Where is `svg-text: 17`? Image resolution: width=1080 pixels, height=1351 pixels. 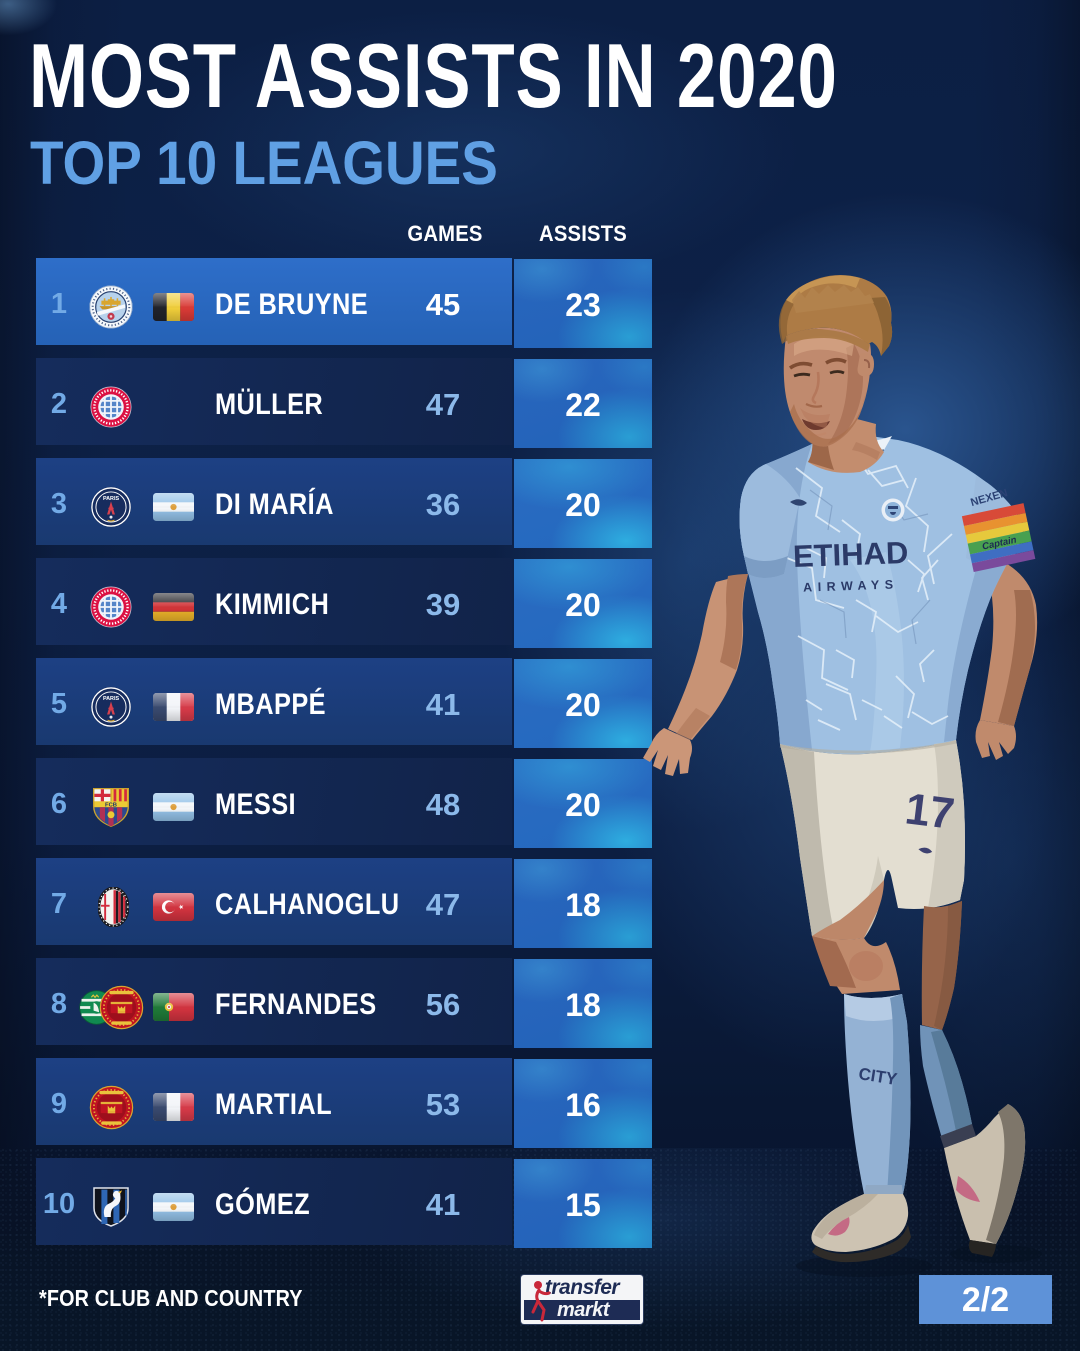 svg-text: 17 is located at coordinates (929, 811).